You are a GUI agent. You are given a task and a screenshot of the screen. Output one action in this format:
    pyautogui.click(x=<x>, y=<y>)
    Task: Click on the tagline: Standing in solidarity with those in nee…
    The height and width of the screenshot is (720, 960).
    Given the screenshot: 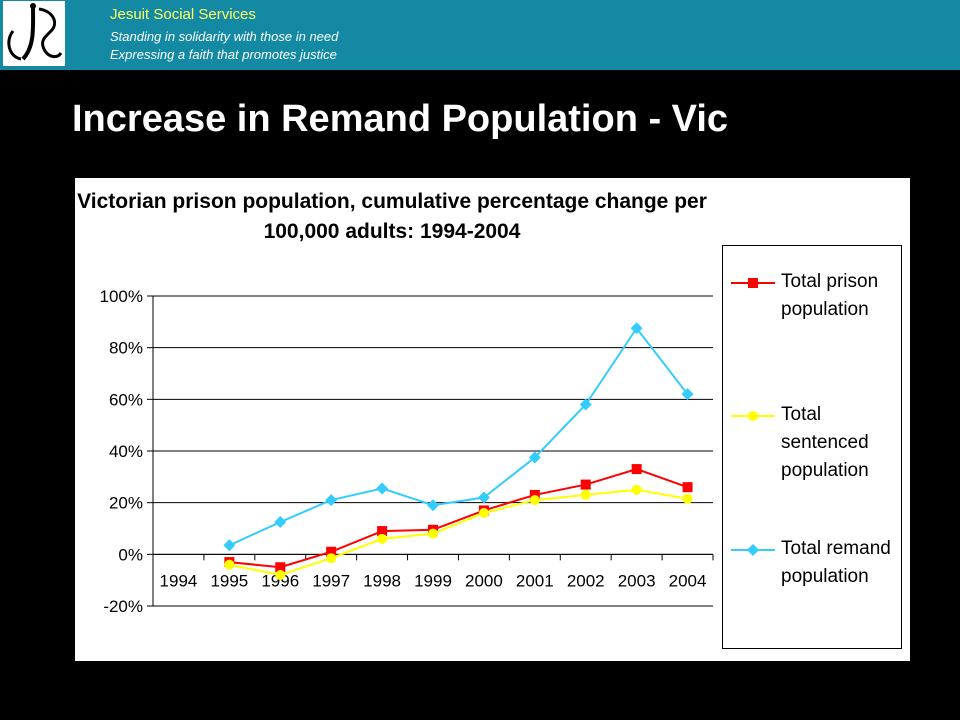 What is the action you would take?
    pyautogui.click(x=224, y=36)
    